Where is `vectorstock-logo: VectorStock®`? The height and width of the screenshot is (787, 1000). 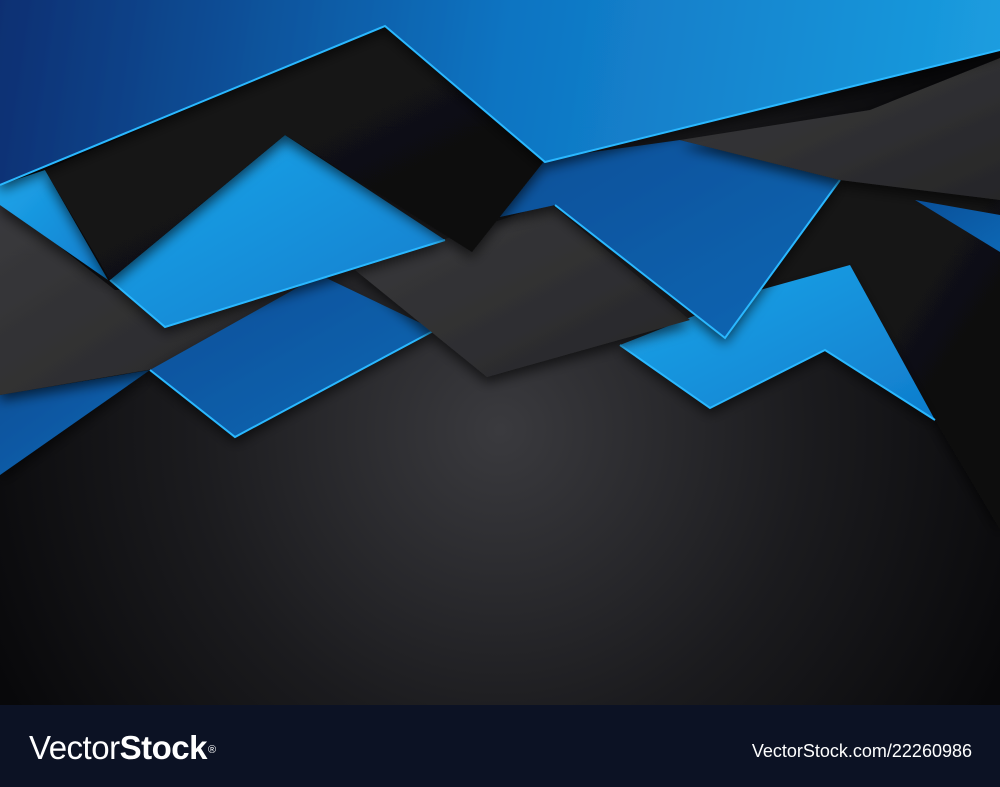
vectorstock-logo: VectorStock® is located at coordinates (122, 748).